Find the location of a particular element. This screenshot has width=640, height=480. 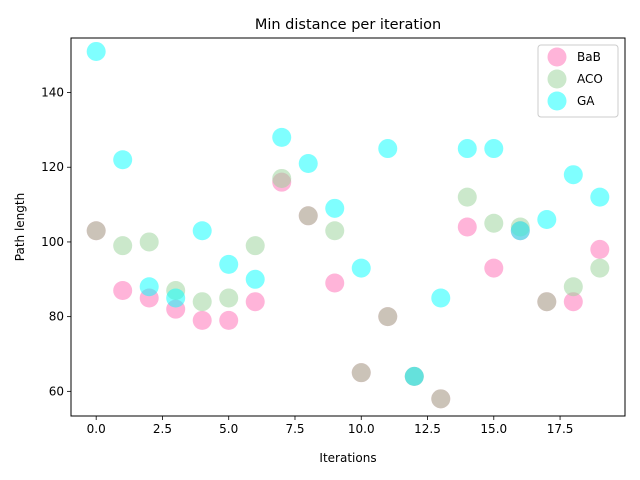

legend-label-ga: GA is located at coordinates (586, 101).